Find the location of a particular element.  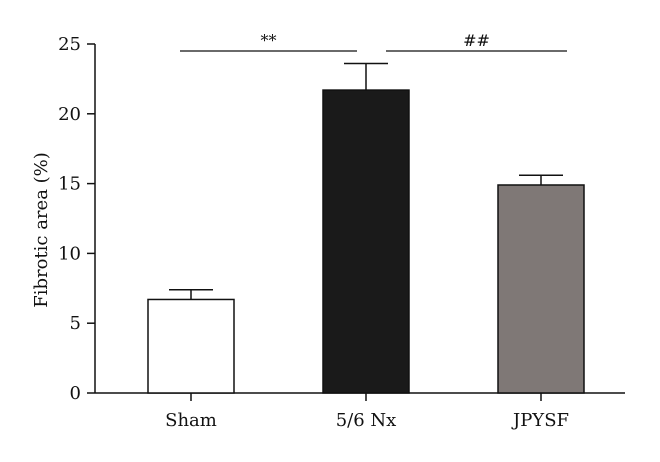

x-axis: Sham 5/6 Nx JPYSF is located at coordinates (360, 411).